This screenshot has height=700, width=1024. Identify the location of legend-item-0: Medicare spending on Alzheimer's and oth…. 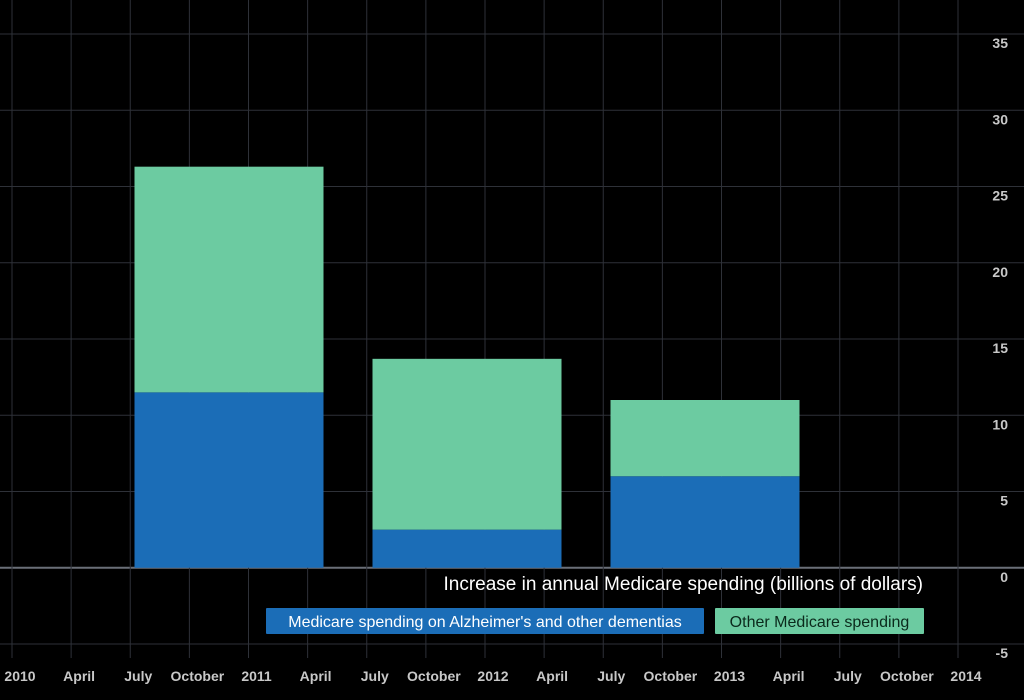
(485, 621).